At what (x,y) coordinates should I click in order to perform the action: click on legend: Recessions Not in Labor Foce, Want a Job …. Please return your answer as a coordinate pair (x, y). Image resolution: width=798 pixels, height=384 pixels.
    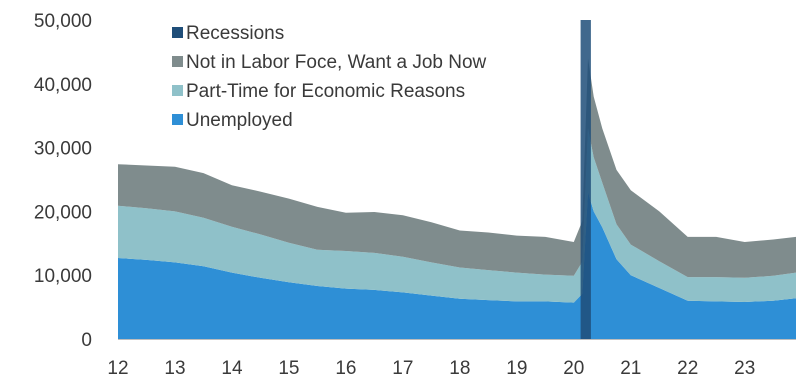
    Looking at the image, I should click on (329, 77).